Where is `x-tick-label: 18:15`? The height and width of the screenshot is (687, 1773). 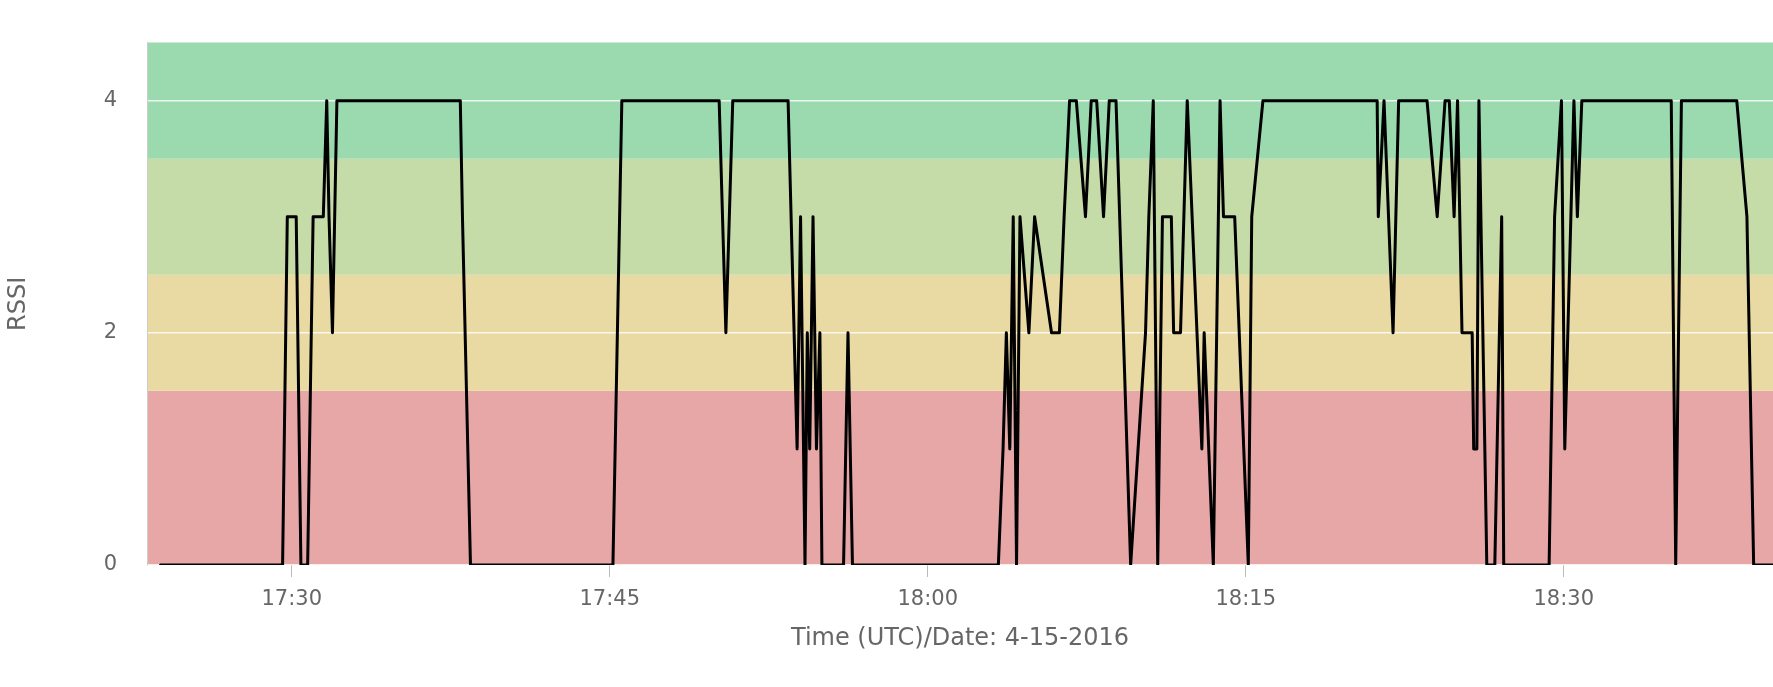 x-tick-label: 18:15 is located at coordinates (1246, 598).